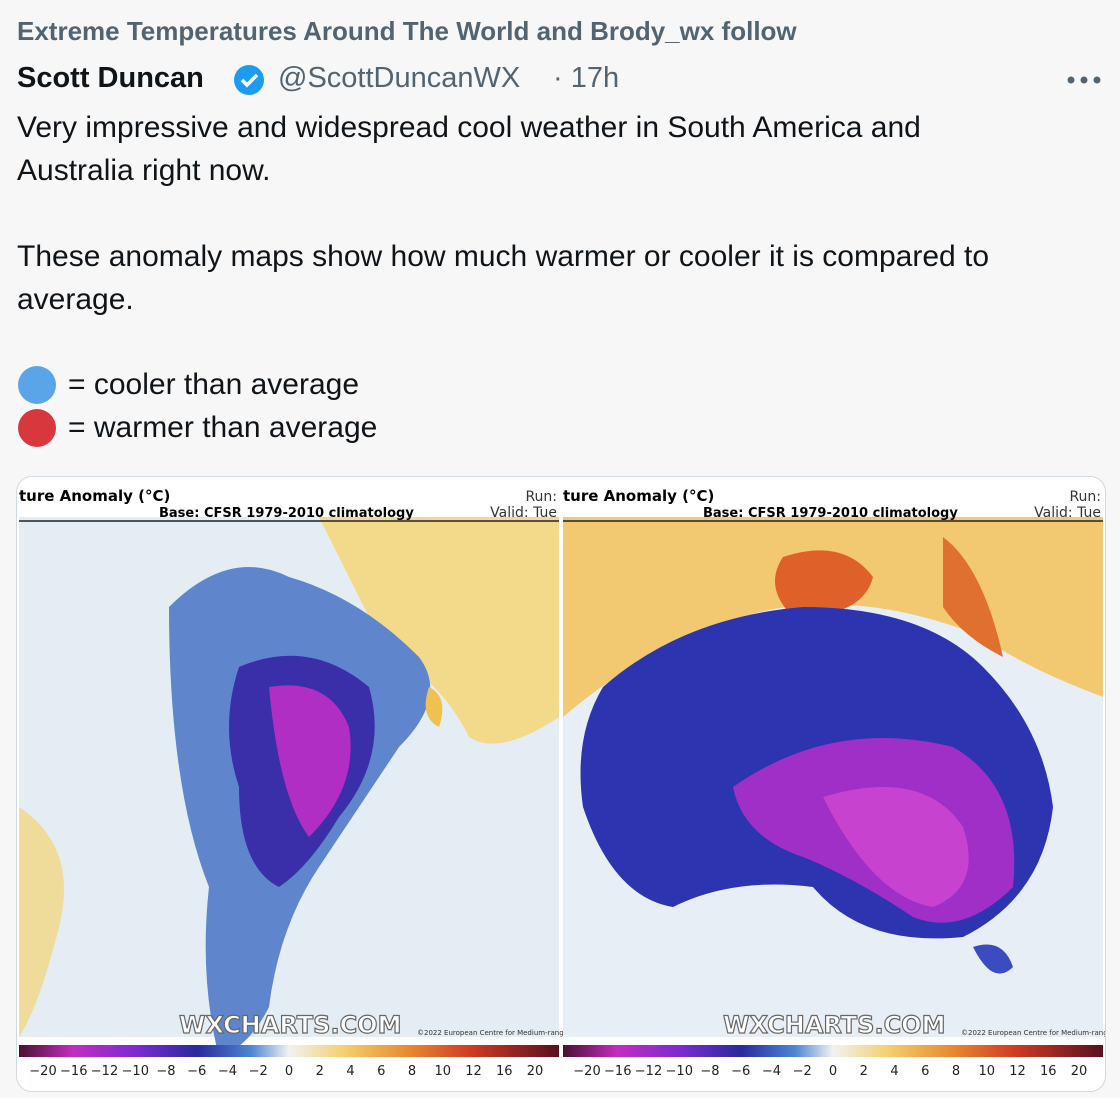 The height and width of the screenshot is (1098, 1120). I want to click on legend-label: = warmer than average, so click(223, 427).